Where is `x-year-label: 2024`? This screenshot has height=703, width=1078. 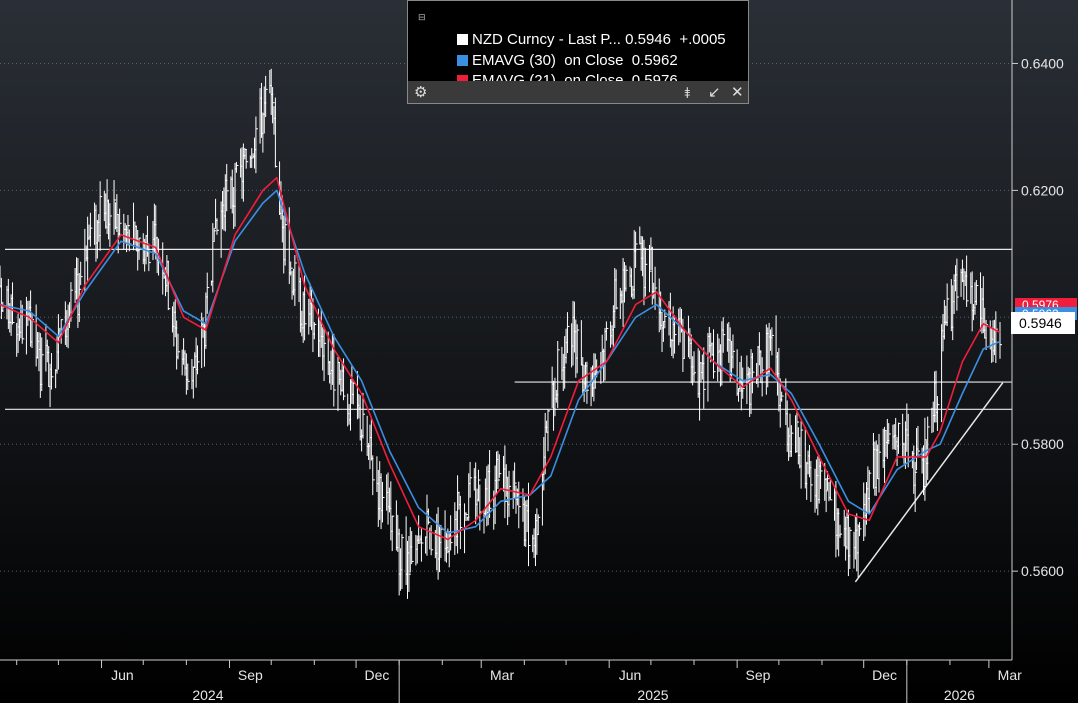
x-year-label: 2024 is located at coordinates (207, 695).